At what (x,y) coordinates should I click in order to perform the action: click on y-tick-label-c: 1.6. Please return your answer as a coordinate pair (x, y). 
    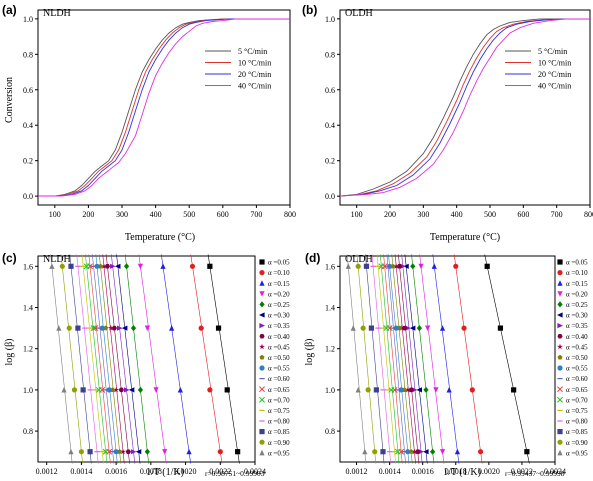
    Looking at the image, I should click on (28, 266).